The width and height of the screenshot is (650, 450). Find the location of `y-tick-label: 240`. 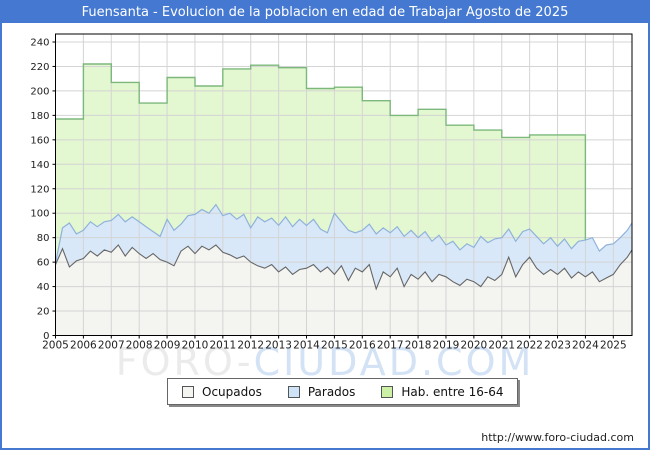

y-tick-label: 240 is located at coordinates (39, 43).